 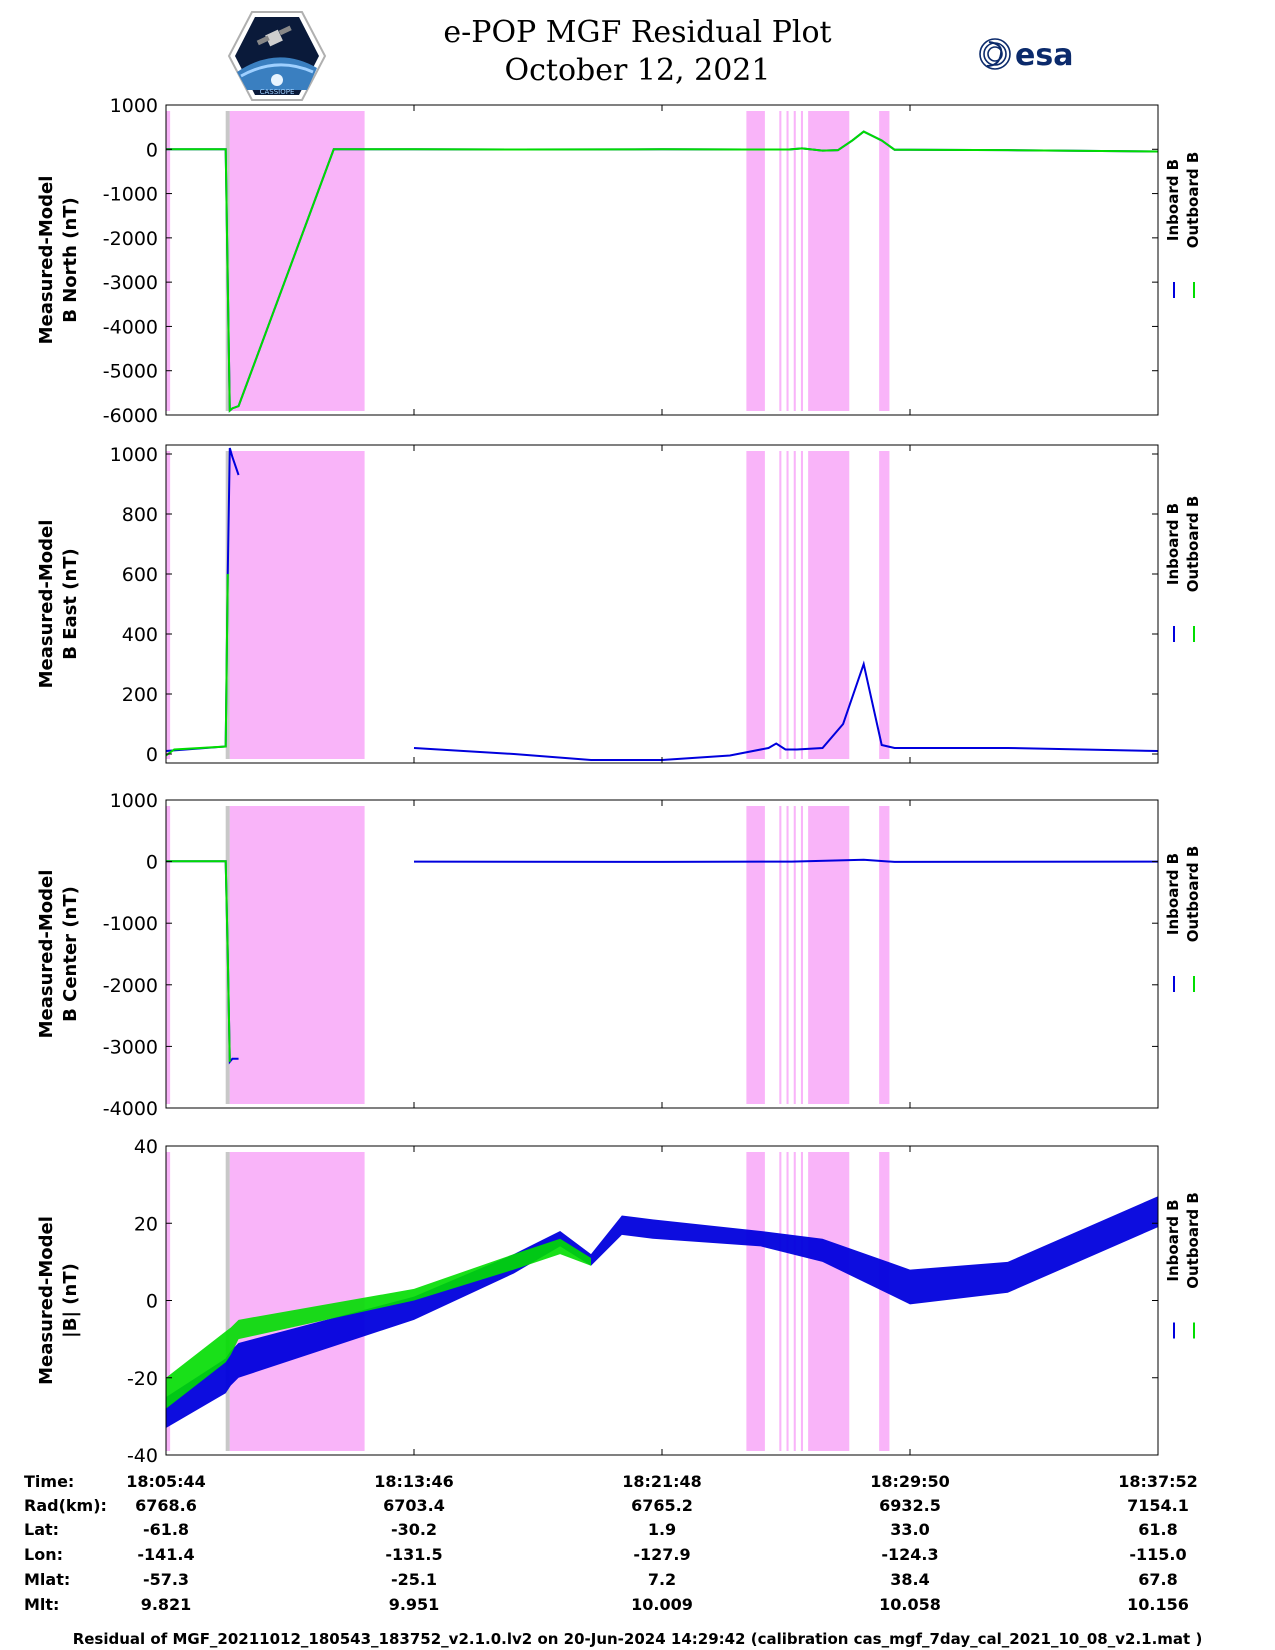 What do you see at coordinates (910, 1529) in the screenshot?
I see `ephemeris-value: 33.0` at bounding box center [910, 1529].